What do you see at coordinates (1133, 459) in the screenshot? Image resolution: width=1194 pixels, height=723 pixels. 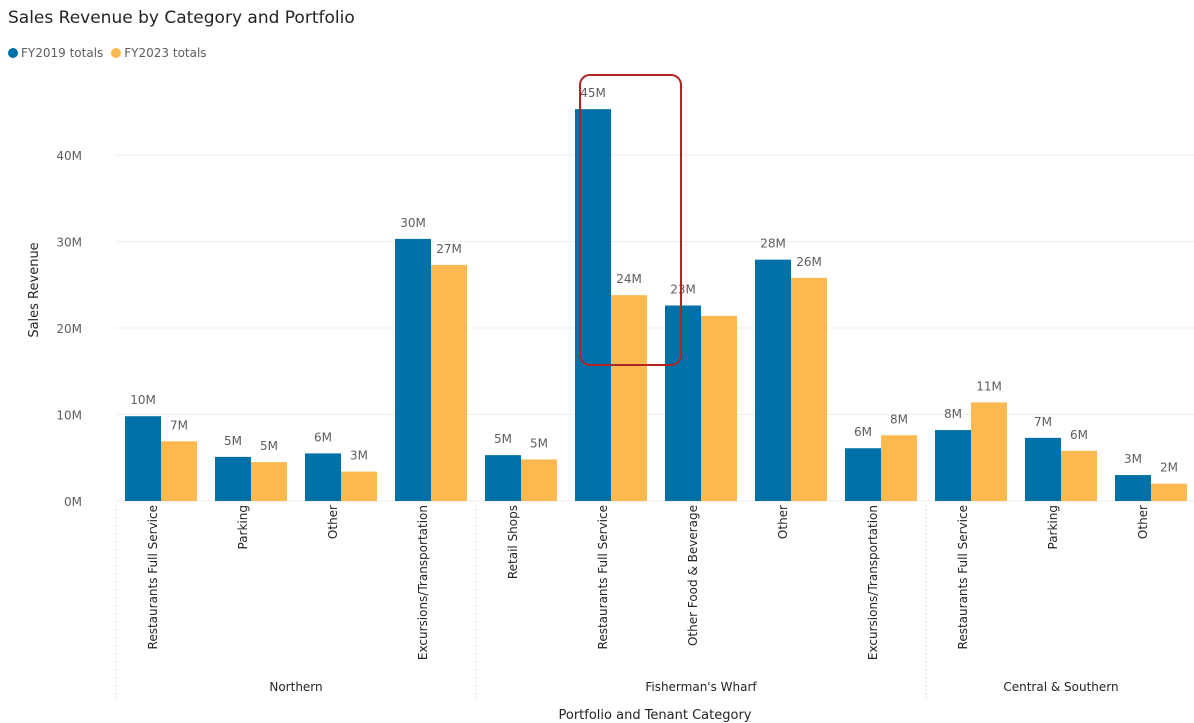 I see `data-label-fy2019-11: 3M` at bounding box center [1133, 459].